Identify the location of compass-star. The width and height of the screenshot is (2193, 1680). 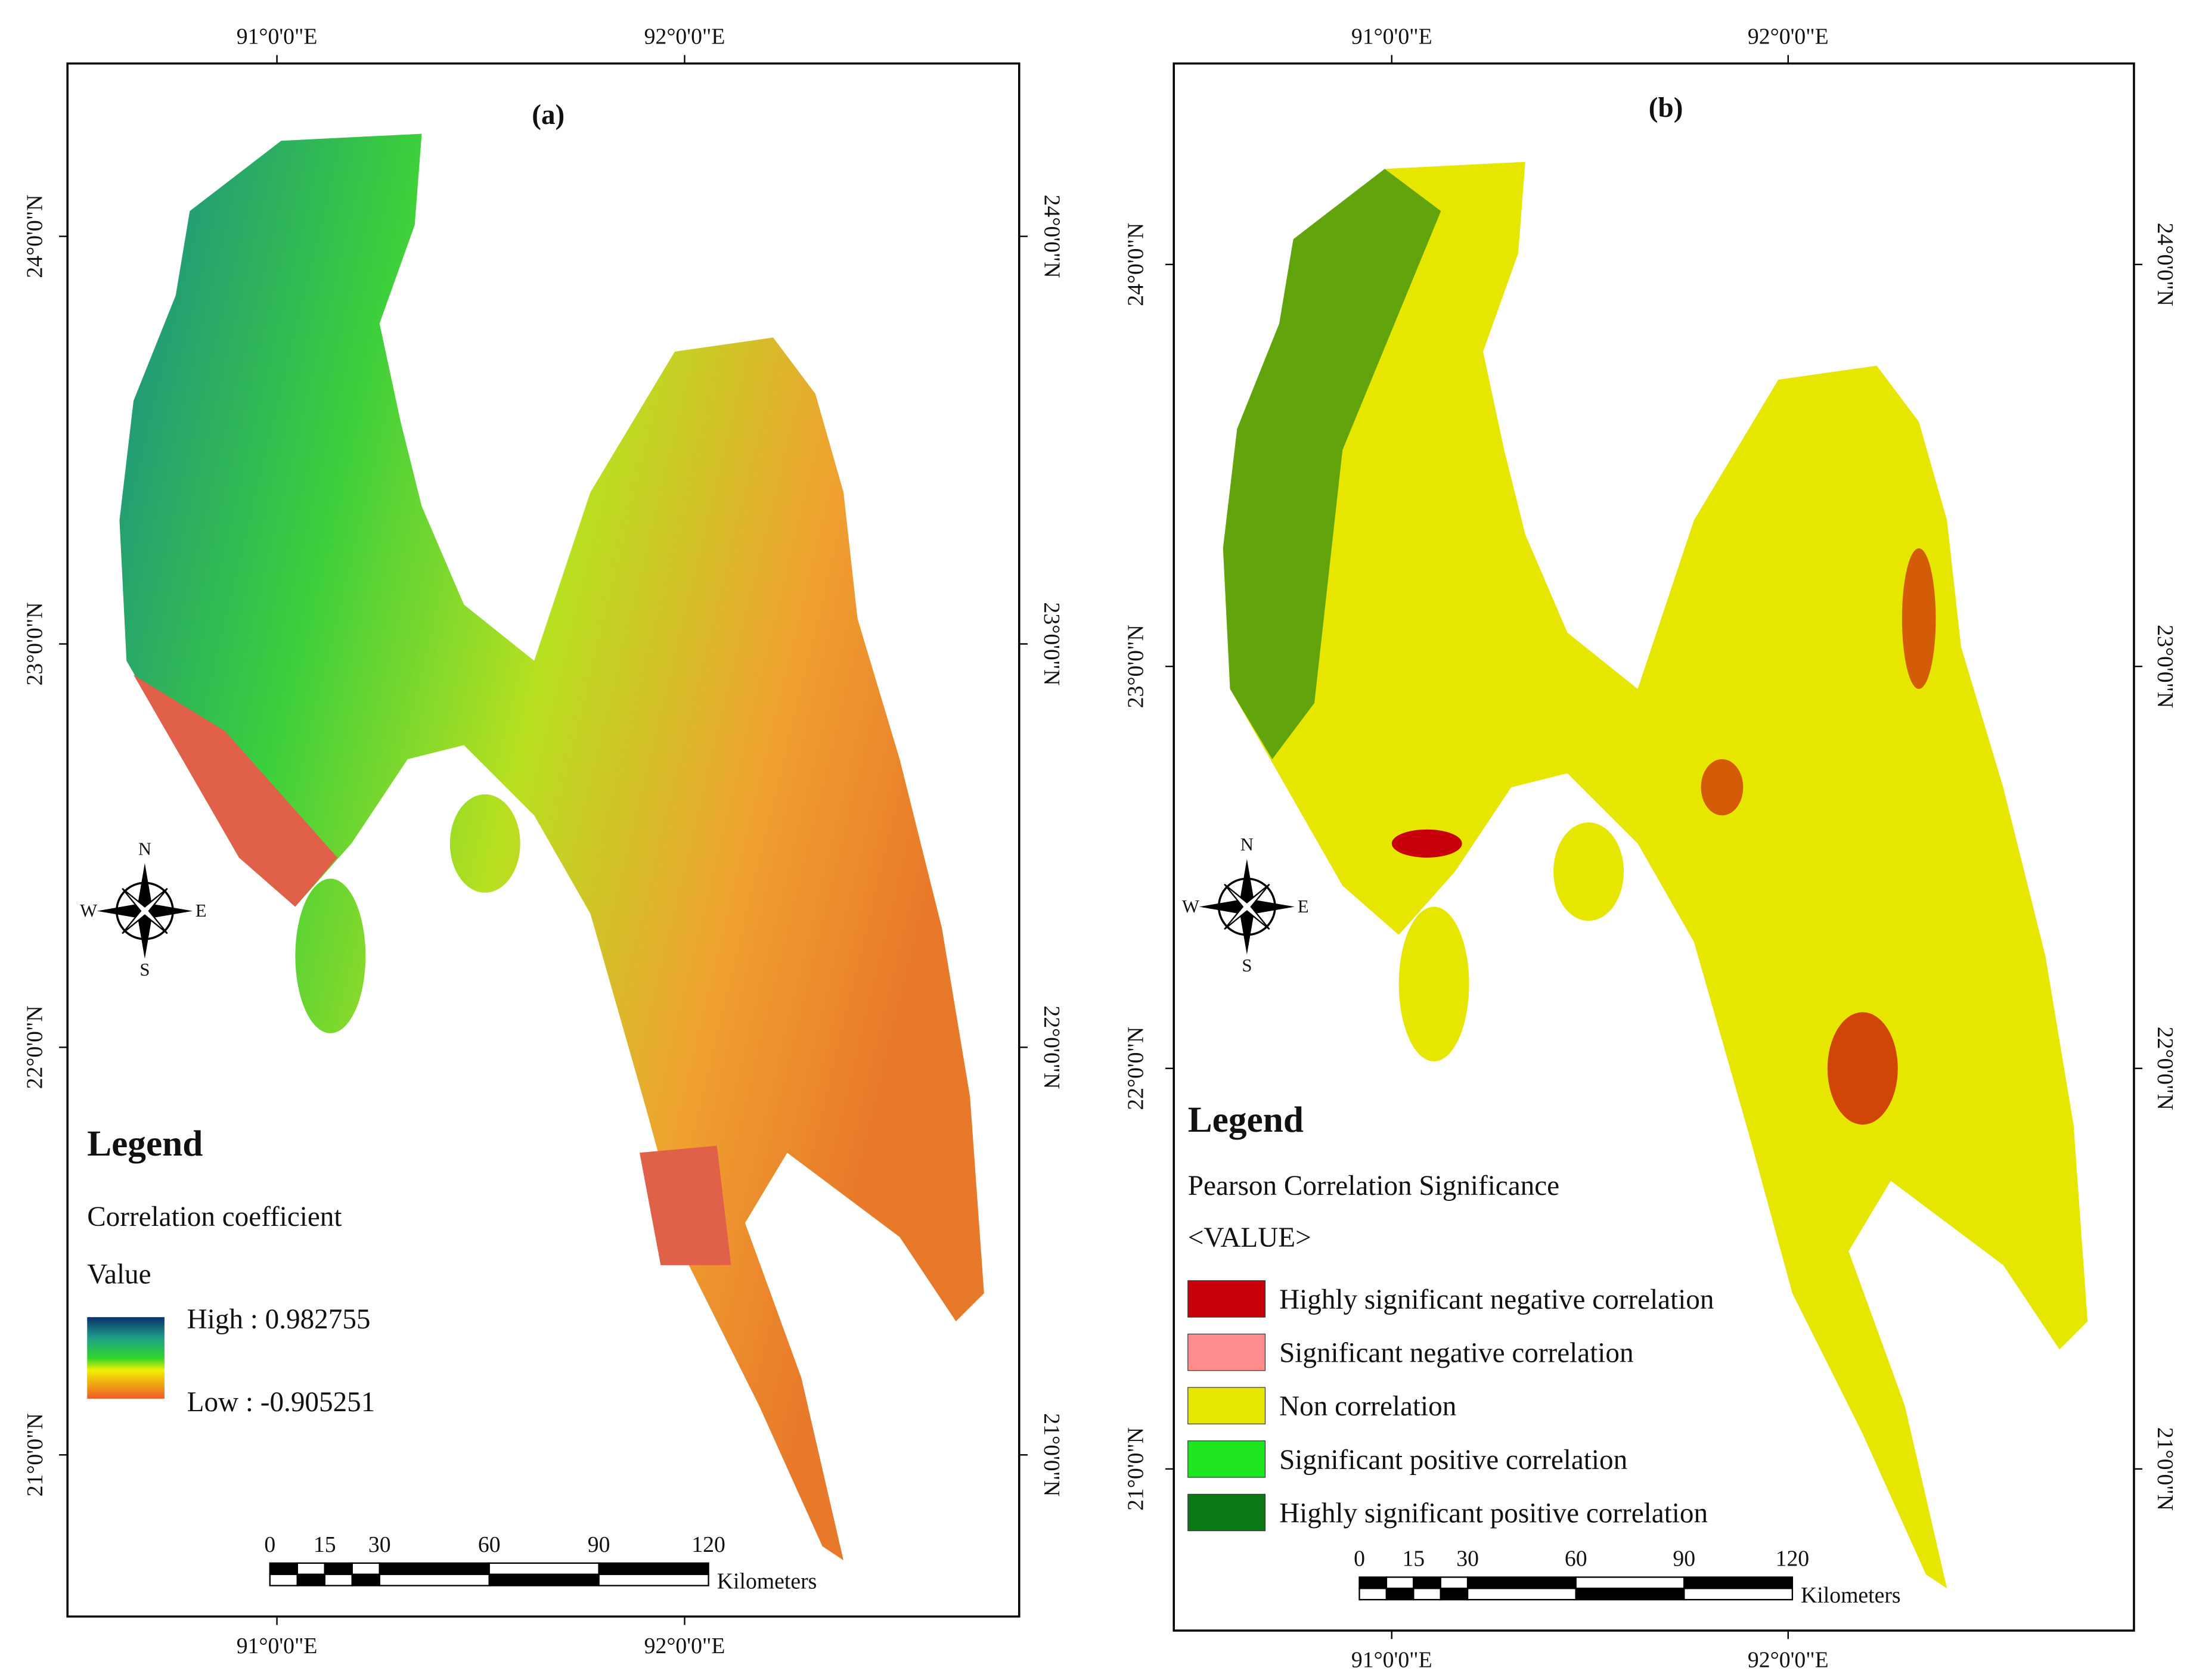
(145, 911).